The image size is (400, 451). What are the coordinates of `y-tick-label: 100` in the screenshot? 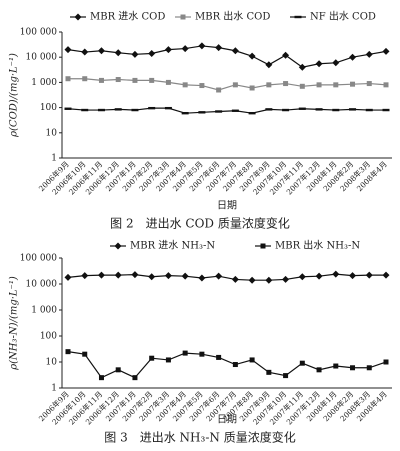 It's located at (48, 108).